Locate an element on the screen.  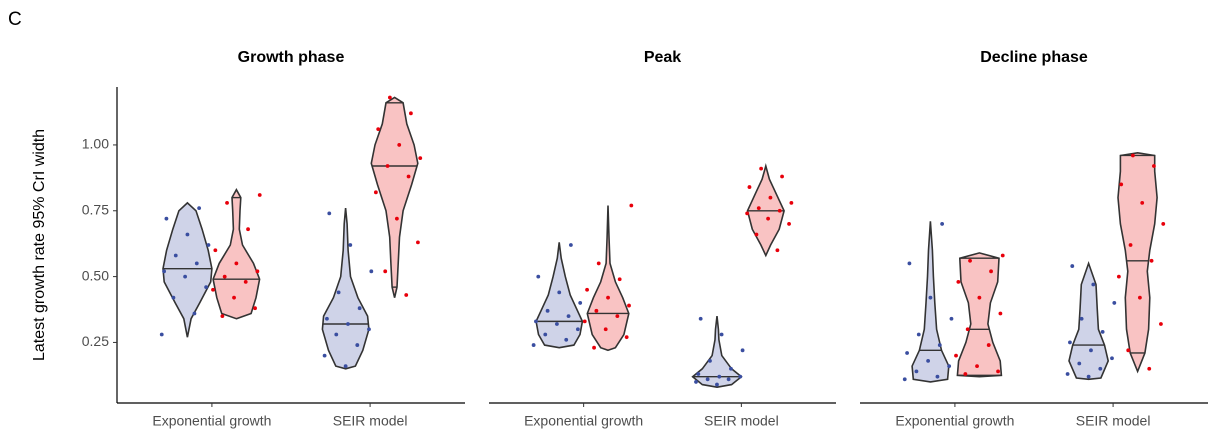
y-axis-label: Latest growth rate 95% CrI width is located at coordinates (39, 245).